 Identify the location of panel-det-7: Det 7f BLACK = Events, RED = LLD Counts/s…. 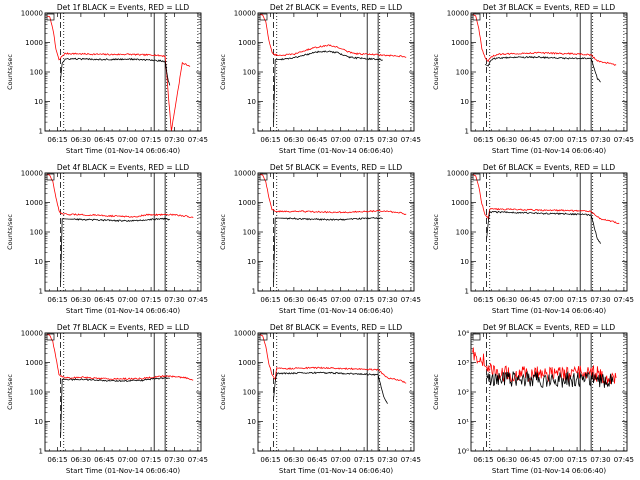
(107, 399).